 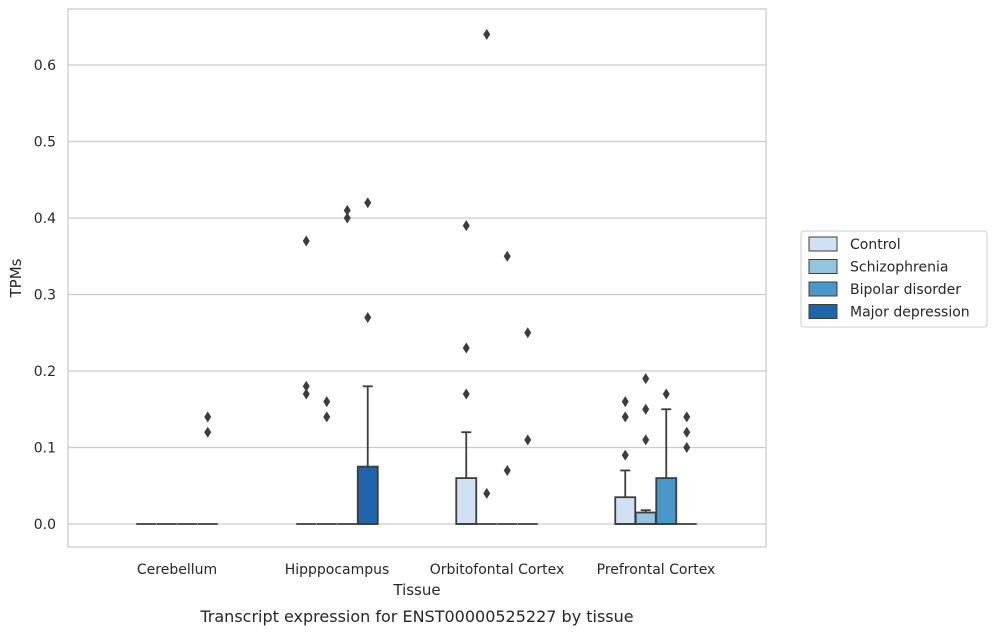 I want to click on y-tick-label: 0.6, so click(x=45, y=66).